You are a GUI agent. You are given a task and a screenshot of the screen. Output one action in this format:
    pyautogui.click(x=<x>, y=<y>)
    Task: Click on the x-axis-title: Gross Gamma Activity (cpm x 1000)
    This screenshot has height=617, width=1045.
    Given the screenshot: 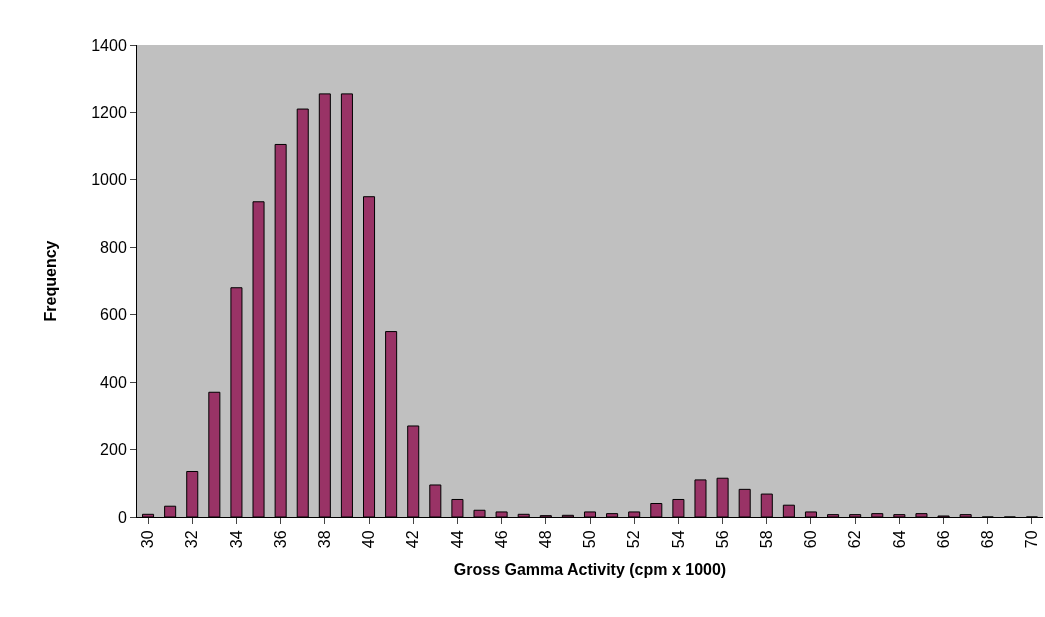 What is the action you would take?
    pyautogui.click(x=590, y=569)
    